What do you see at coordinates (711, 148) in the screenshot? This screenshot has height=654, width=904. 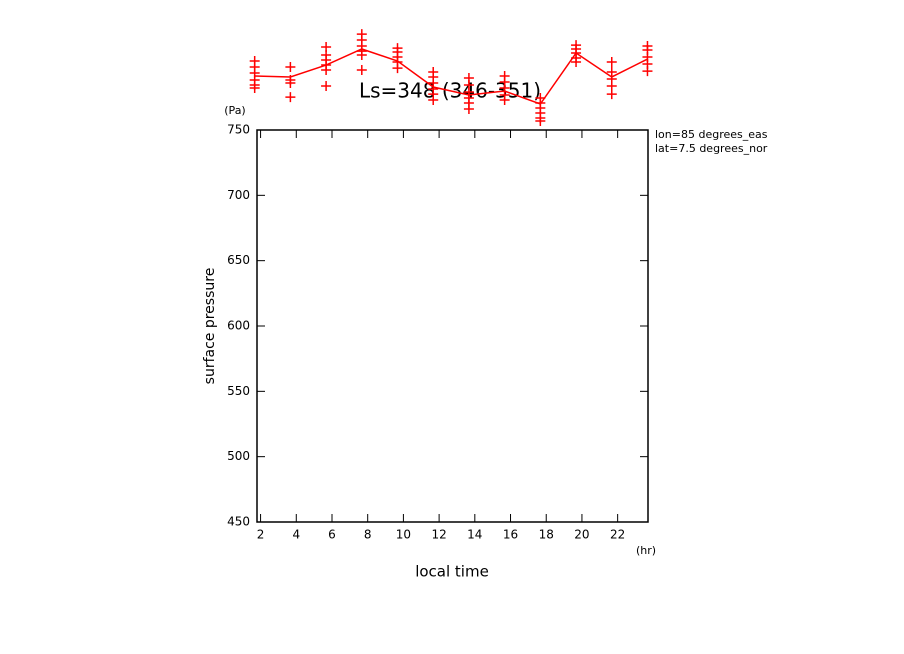 I see `annotation: lat=7.5 degrees_nor` at bounding box center [711, 148].